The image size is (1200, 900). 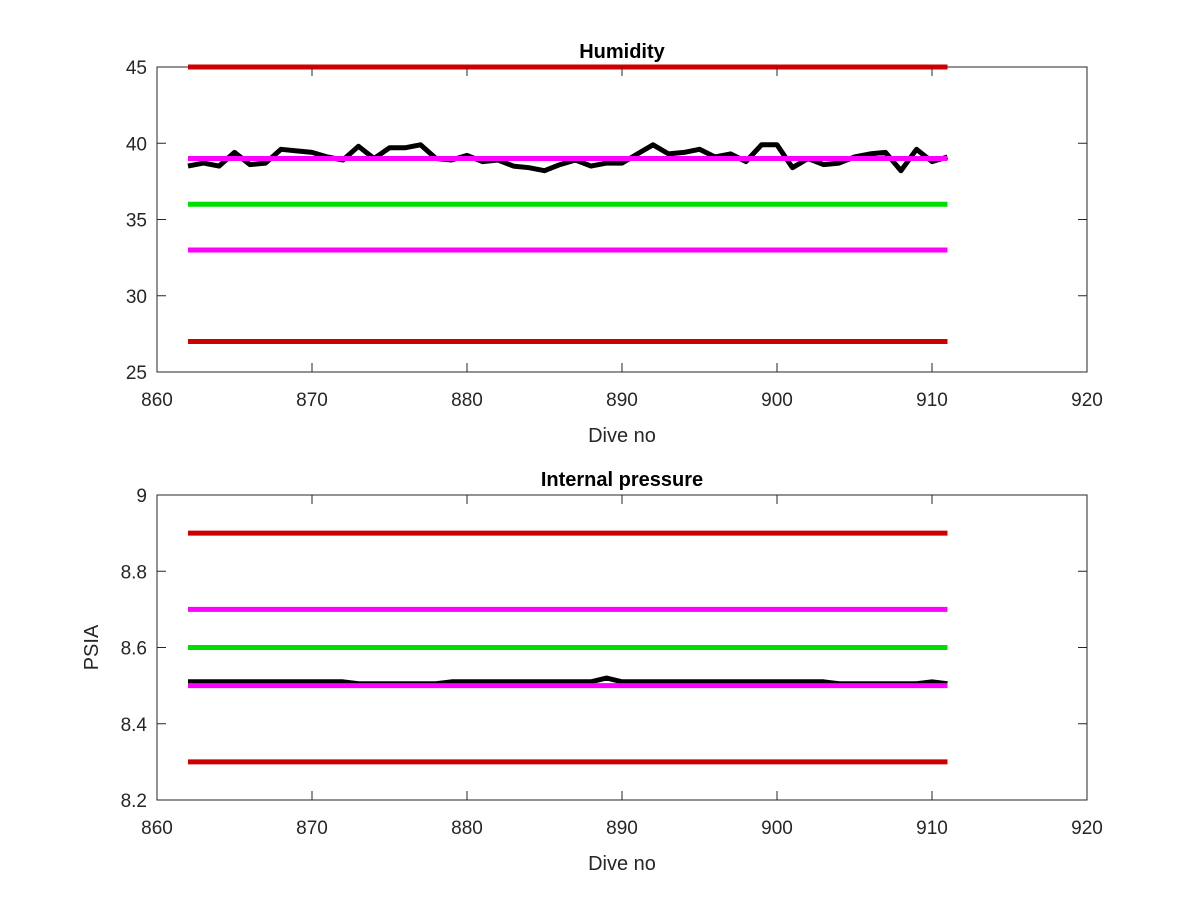 I want to click on y-tick-label: 8.2, so click(x=134, y=801).